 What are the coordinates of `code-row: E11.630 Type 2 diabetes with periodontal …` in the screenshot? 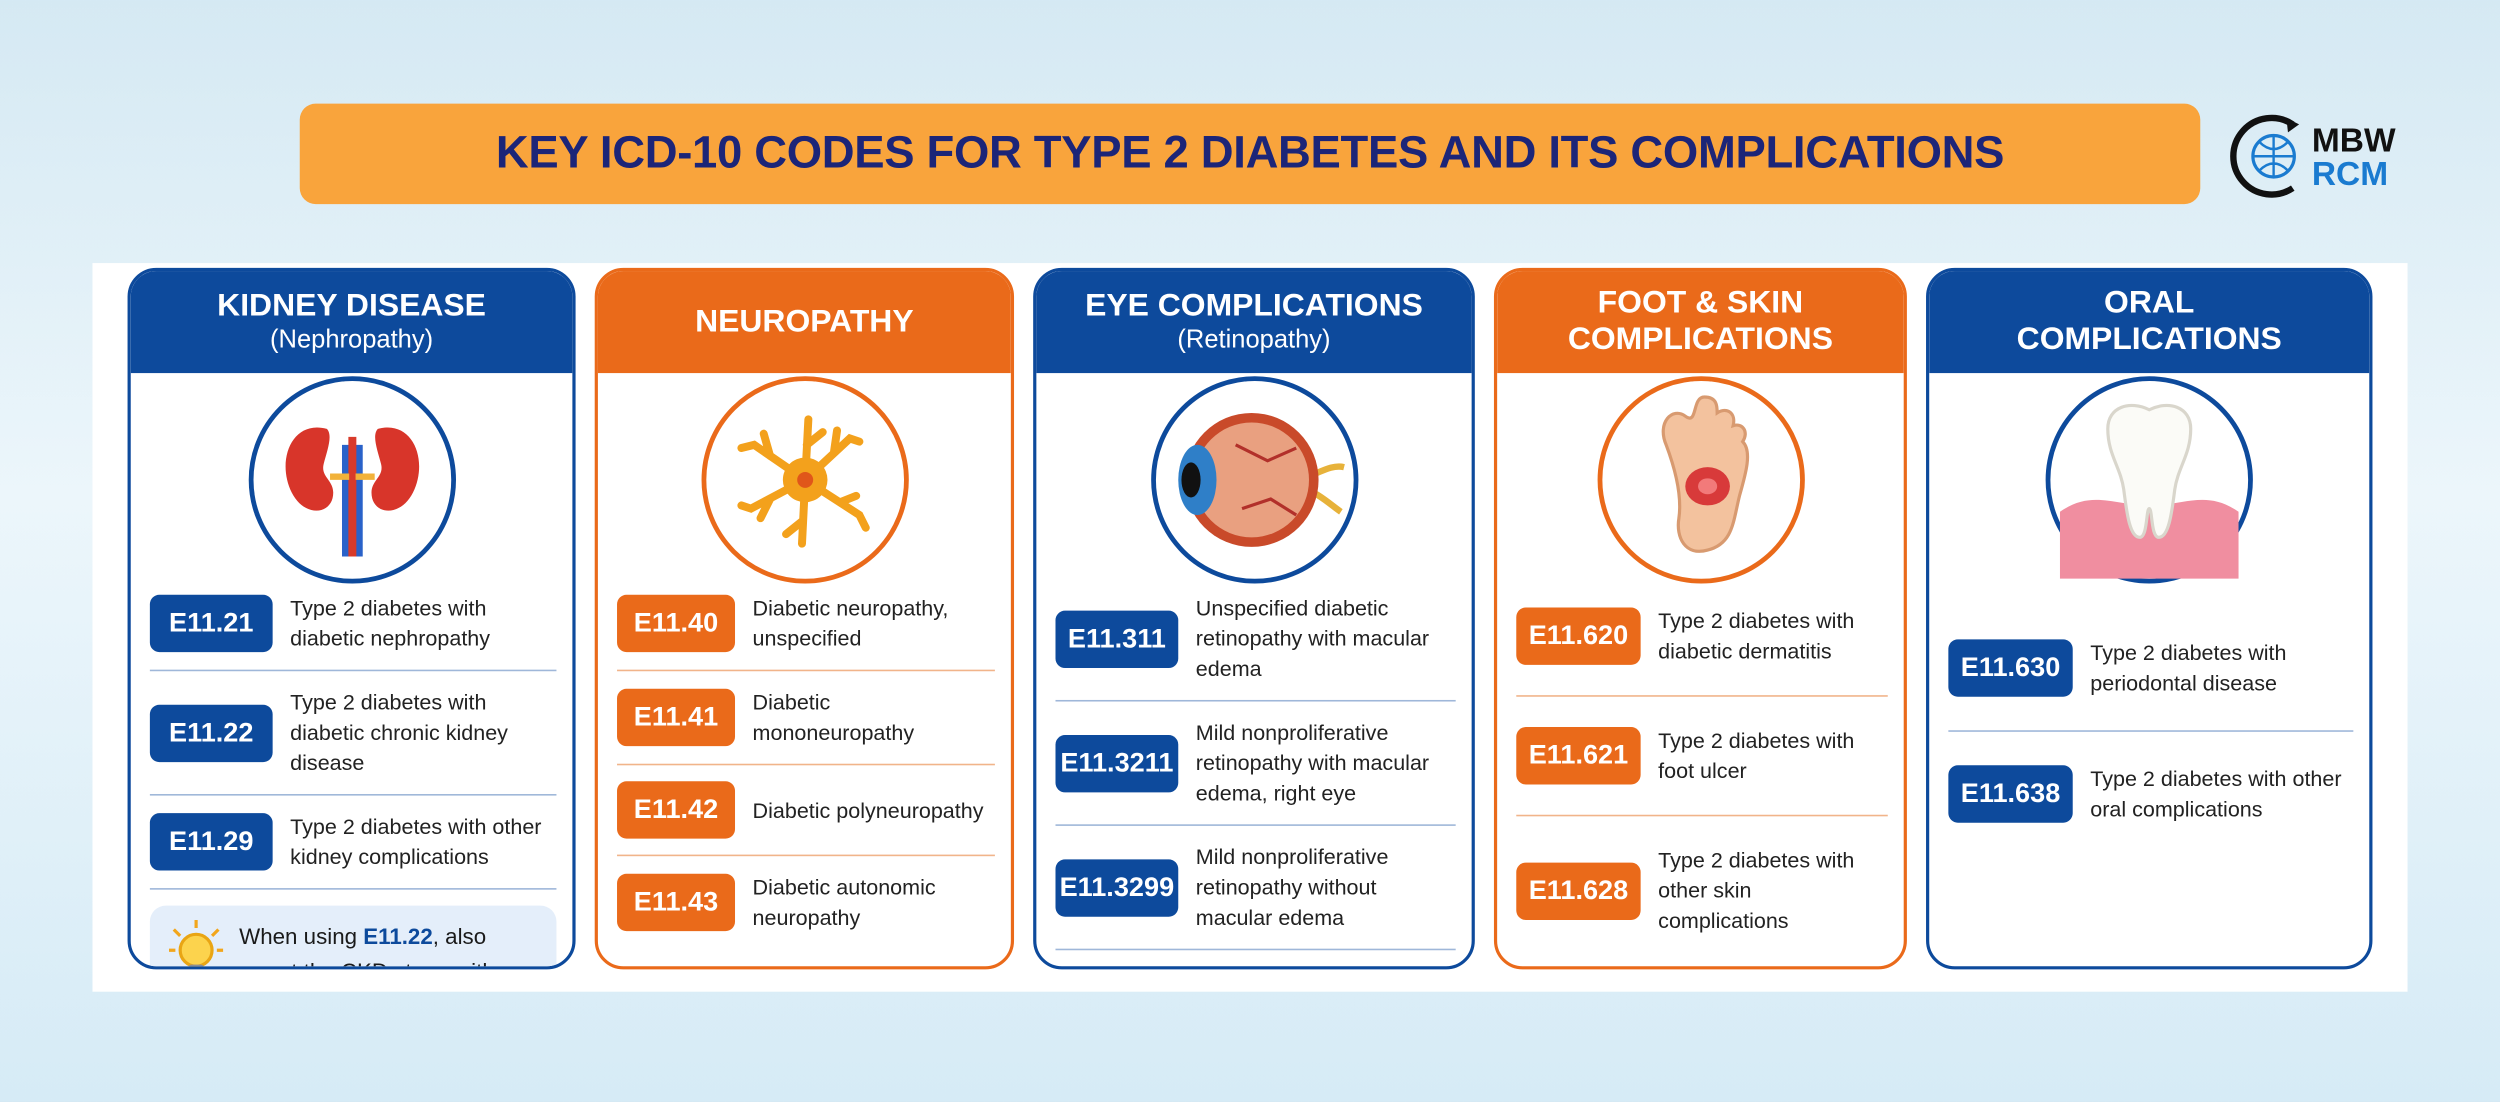 It's located at (2151, 669).